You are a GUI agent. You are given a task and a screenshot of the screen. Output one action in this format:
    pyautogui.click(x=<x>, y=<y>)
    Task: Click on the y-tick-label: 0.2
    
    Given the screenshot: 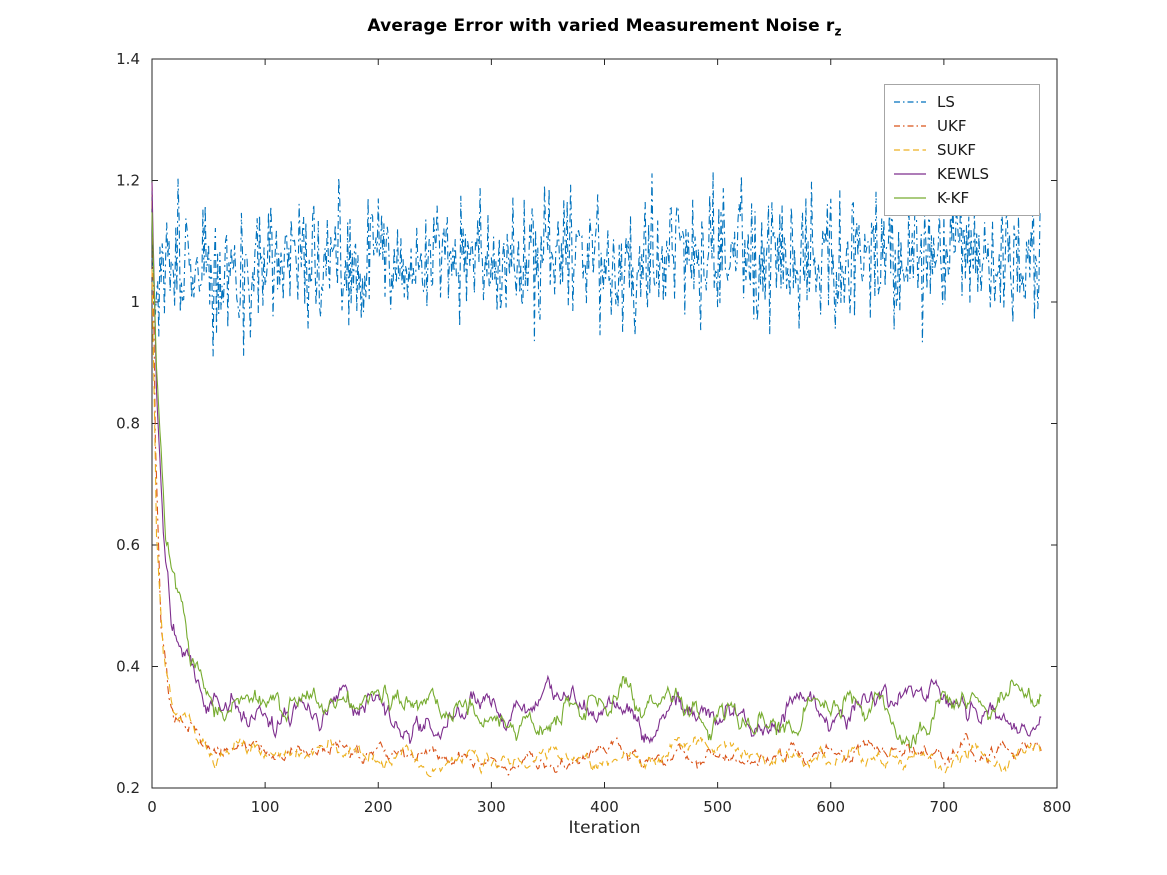 What is the action you would take?
    pyautogui.click(x=128, y=788)
    